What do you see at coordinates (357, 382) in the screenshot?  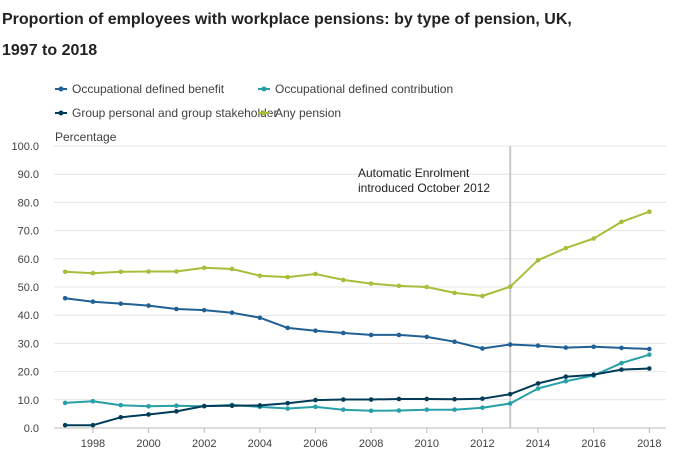 I see `series-line` at bounding box center [357, 382].